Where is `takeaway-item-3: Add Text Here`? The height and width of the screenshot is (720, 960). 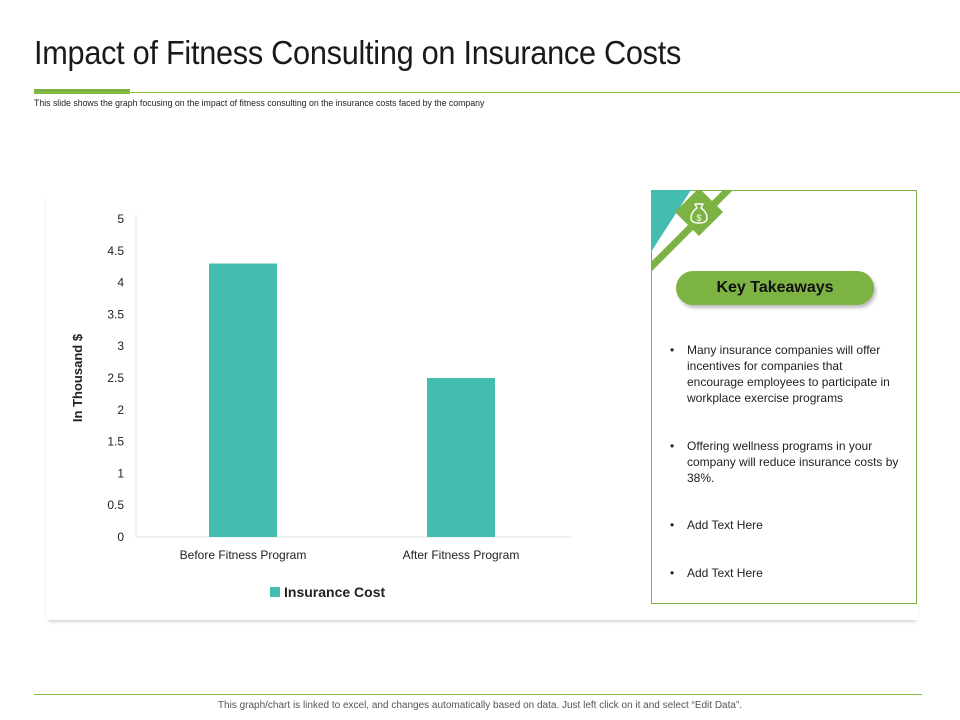
takeaway-item-3: Add Text Here is located at coordinates (785, 525).